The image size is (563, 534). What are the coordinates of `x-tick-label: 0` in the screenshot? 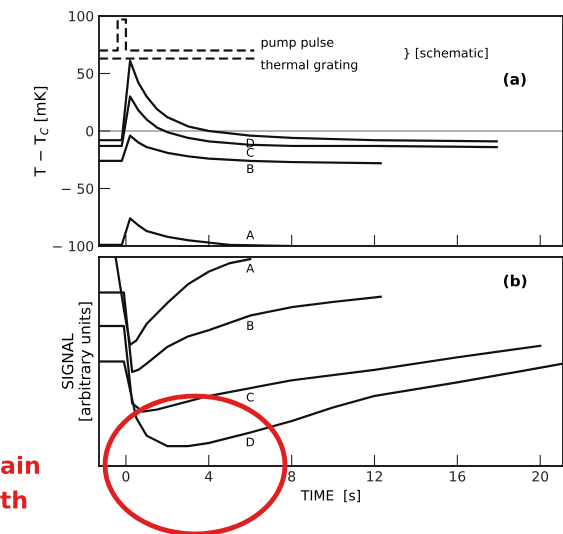 It's located at (126, 476).